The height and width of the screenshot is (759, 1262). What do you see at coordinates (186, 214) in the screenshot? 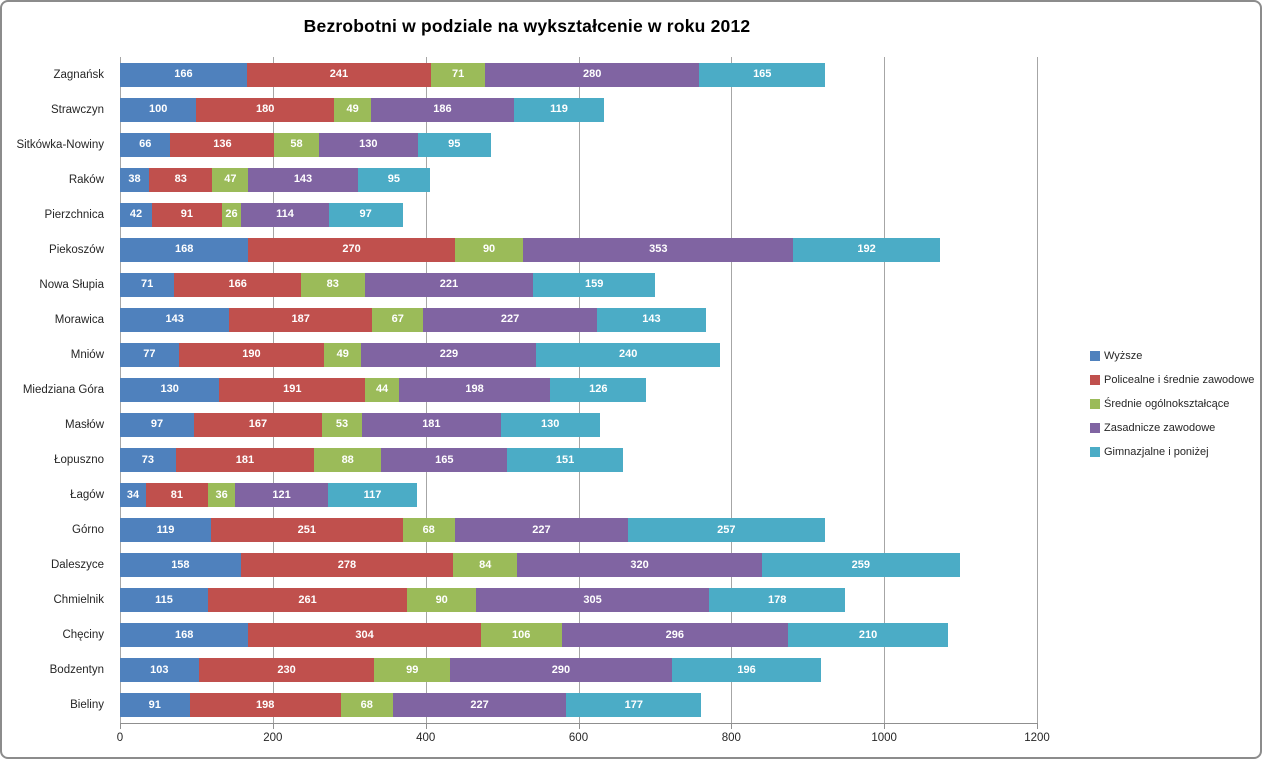
I see `segment-value-label: 91` at bounding box center [186, 214].